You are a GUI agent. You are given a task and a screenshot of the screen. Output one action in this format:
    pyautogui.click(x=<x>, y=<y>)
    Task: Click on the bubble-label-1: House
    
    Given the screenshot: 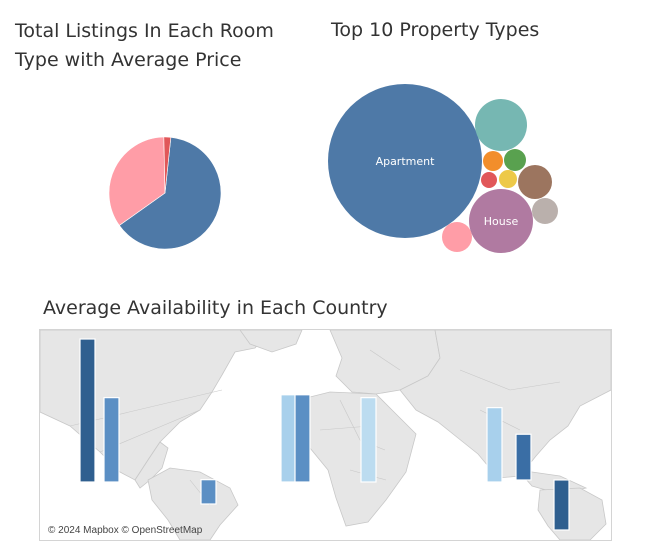 What is the action you would take?
    pyautogui.click(x=501, y=221)
    